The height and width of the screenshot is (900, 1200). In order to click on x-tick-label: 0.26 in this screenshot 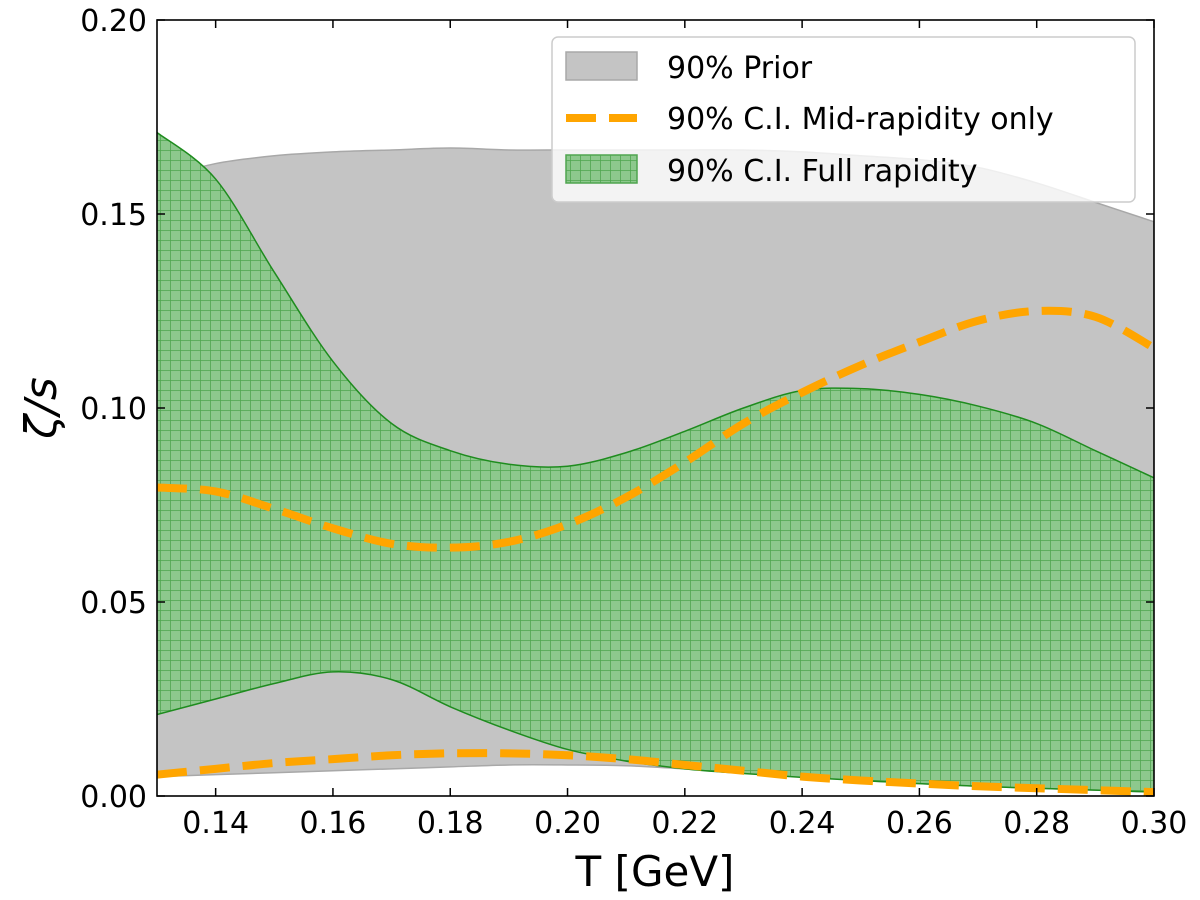, I will do `click(919, 823)`.